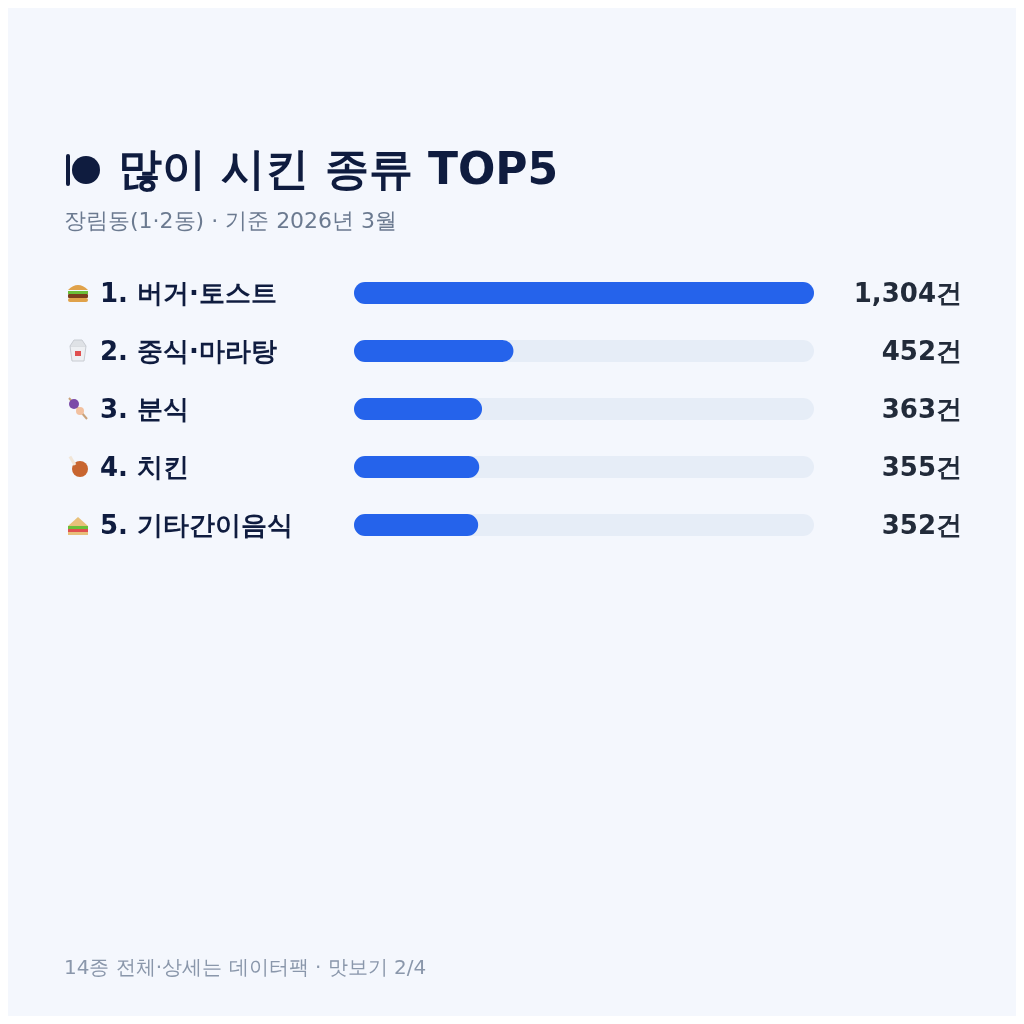 This screenshot has height=1024, width=1024. What do you see at coordinates (231, 221) in the screenshot?
I see `chart-subtitle: 장림동(1·2동) · 기준 2026년 3월` at bounding box center [231, 221].